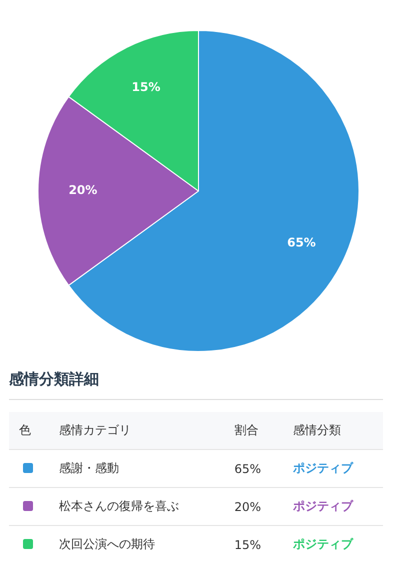 The image size is (397, 581). Describe the element at coordinates (107, 544) in the screenshot. I see `legend-label: 次回公演への期待` at that location.